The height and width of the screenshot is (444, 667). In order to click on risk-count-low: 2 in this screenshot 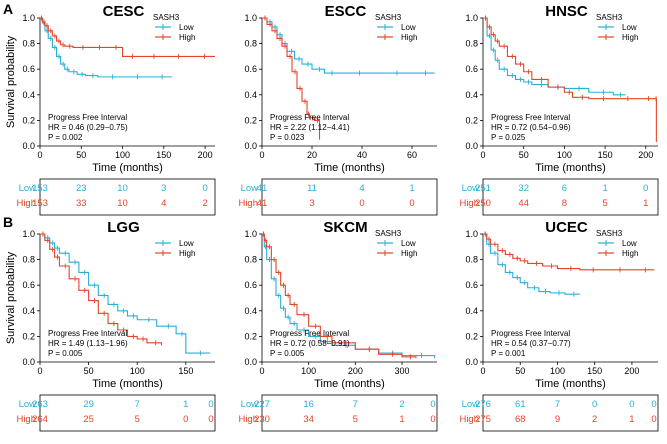, I will do `click(401, 404)`.